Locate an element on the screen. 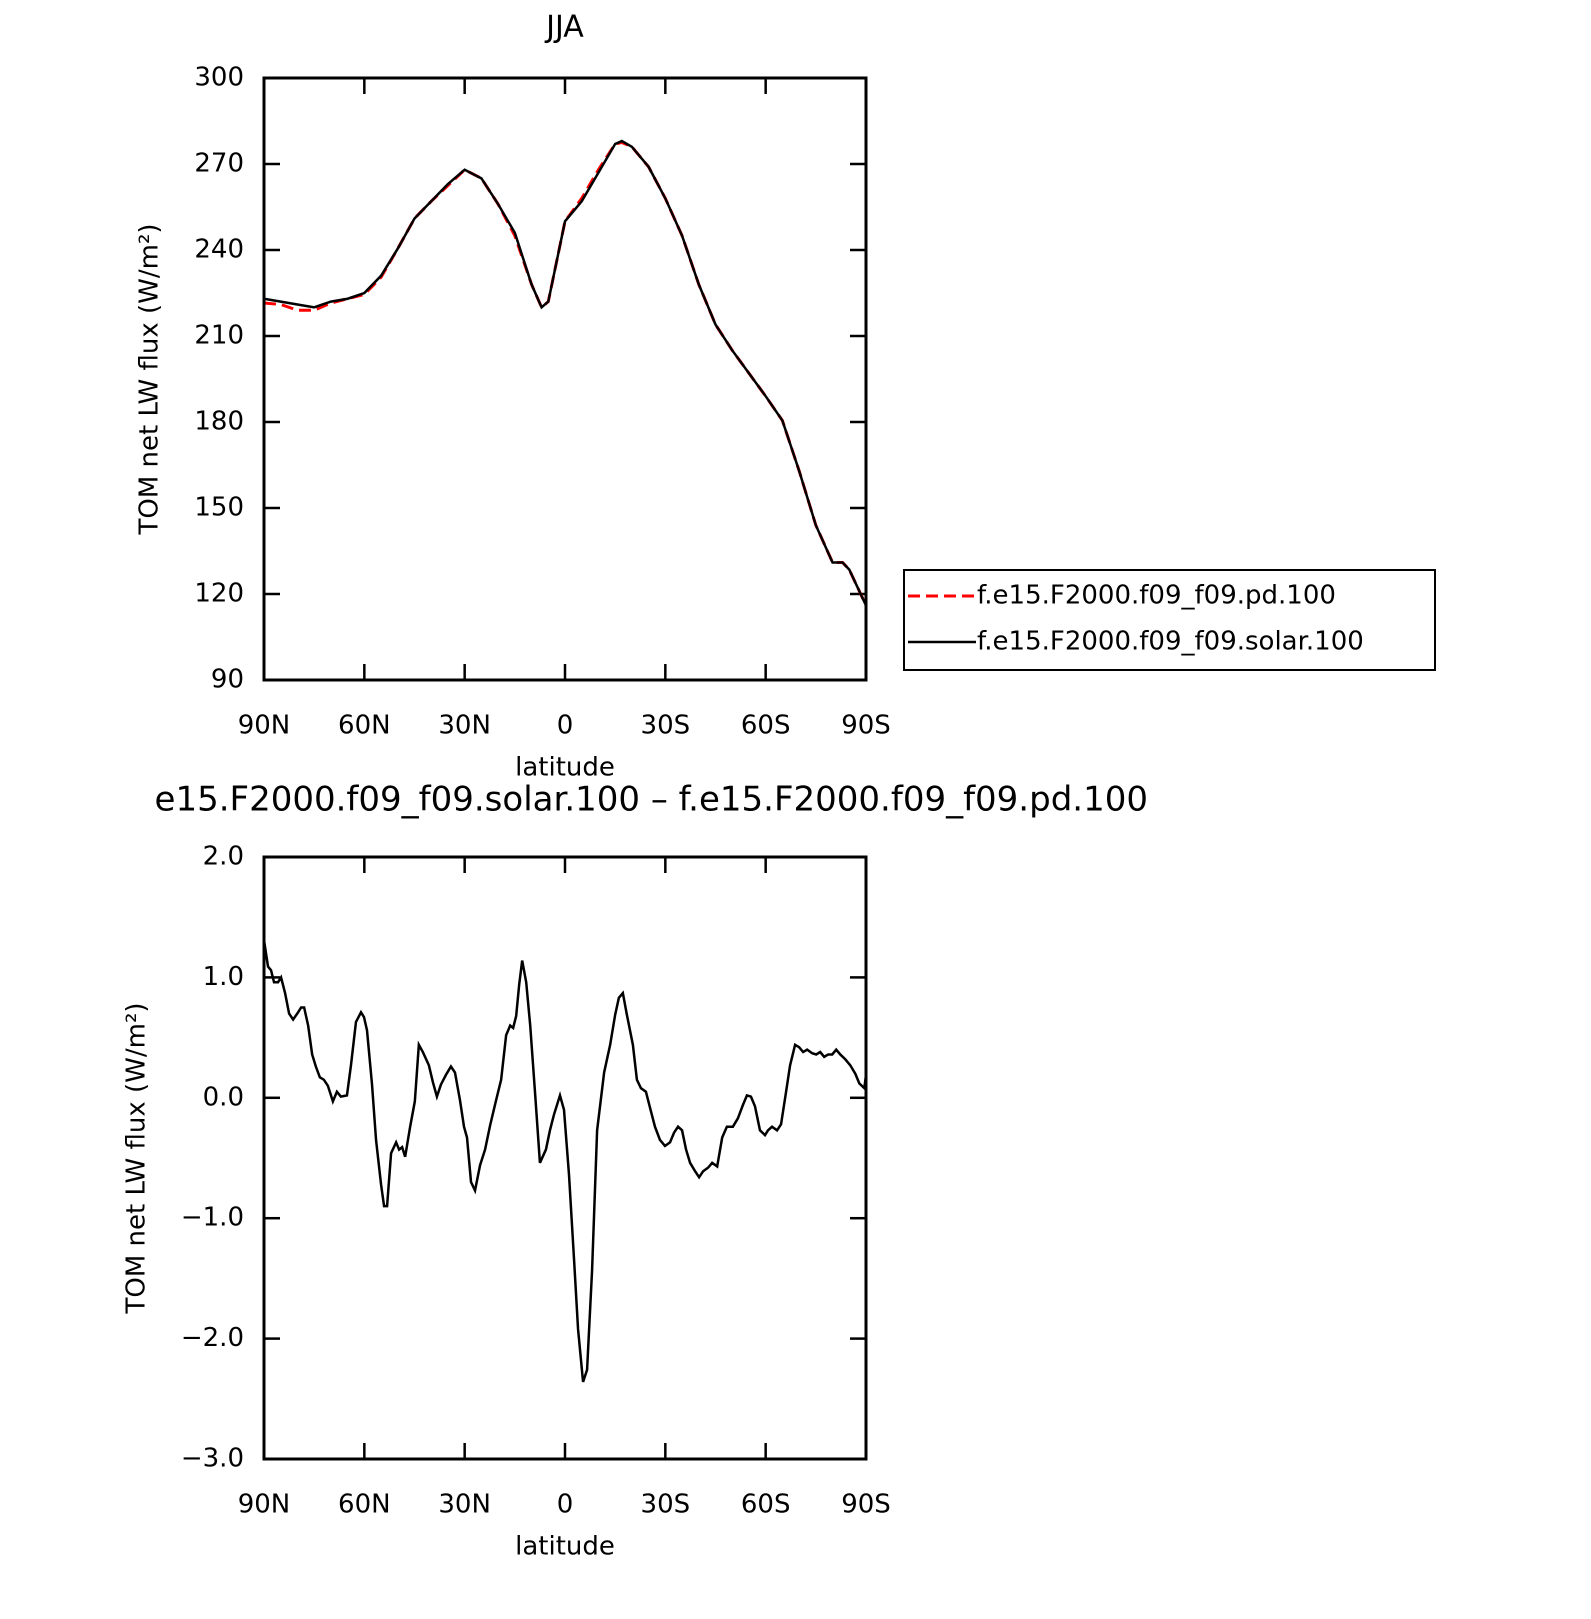 Image resolution: width=1591 pixels, height=1619 pixels. y-tick-label: 150 is located at coordinates (219, 508).